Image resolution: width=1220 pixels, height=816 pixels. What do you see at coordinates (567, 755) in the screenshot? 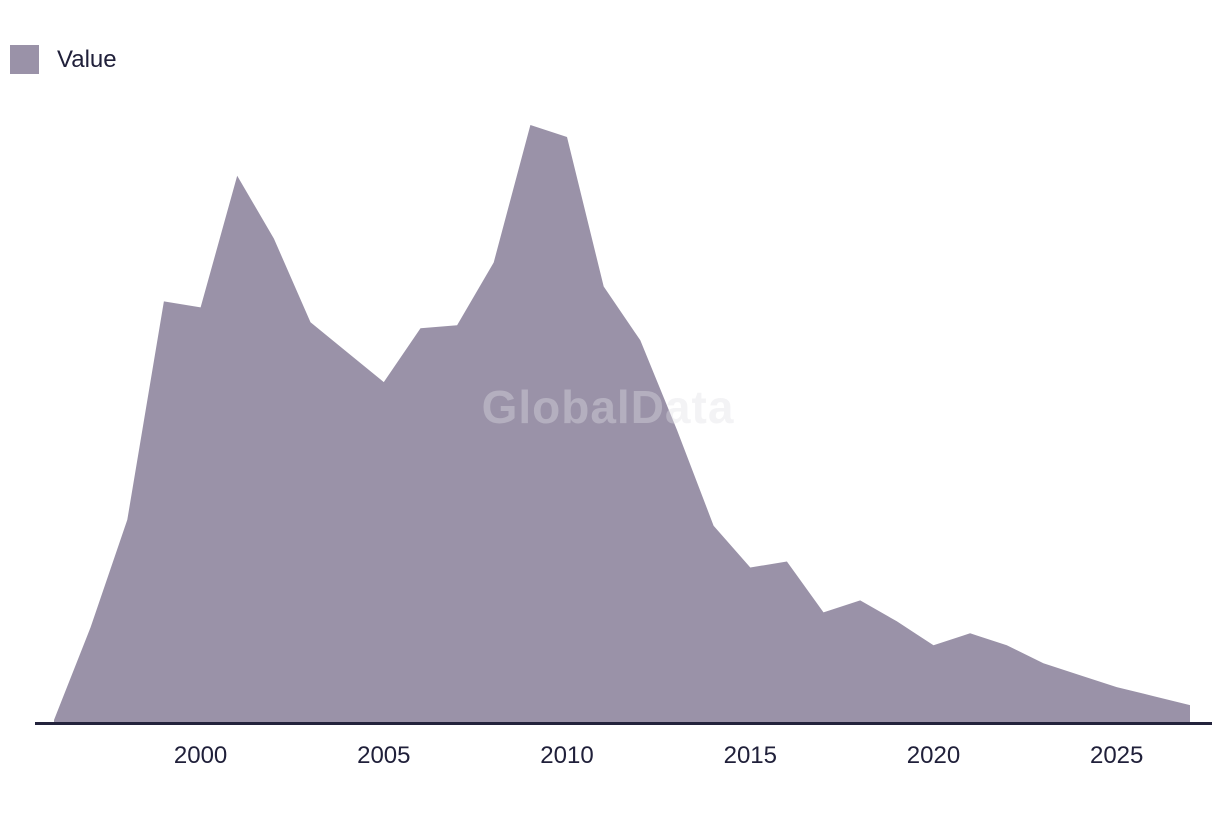
I see `x-tick-label: 2010` at bounding box center [567, 755].